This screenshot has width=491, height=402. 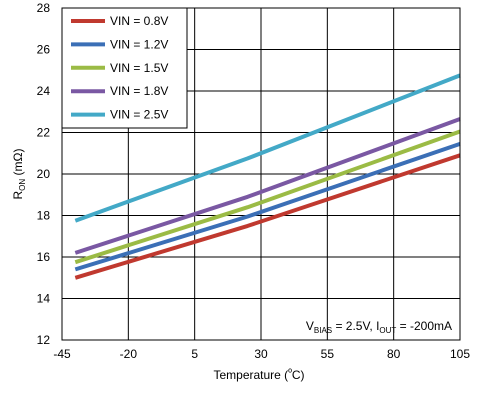 What do you see at coordinates (19, 174) in the screenshot?
I see `y-axis-label: RON (mΩ)` at bounding box center [19, 174].